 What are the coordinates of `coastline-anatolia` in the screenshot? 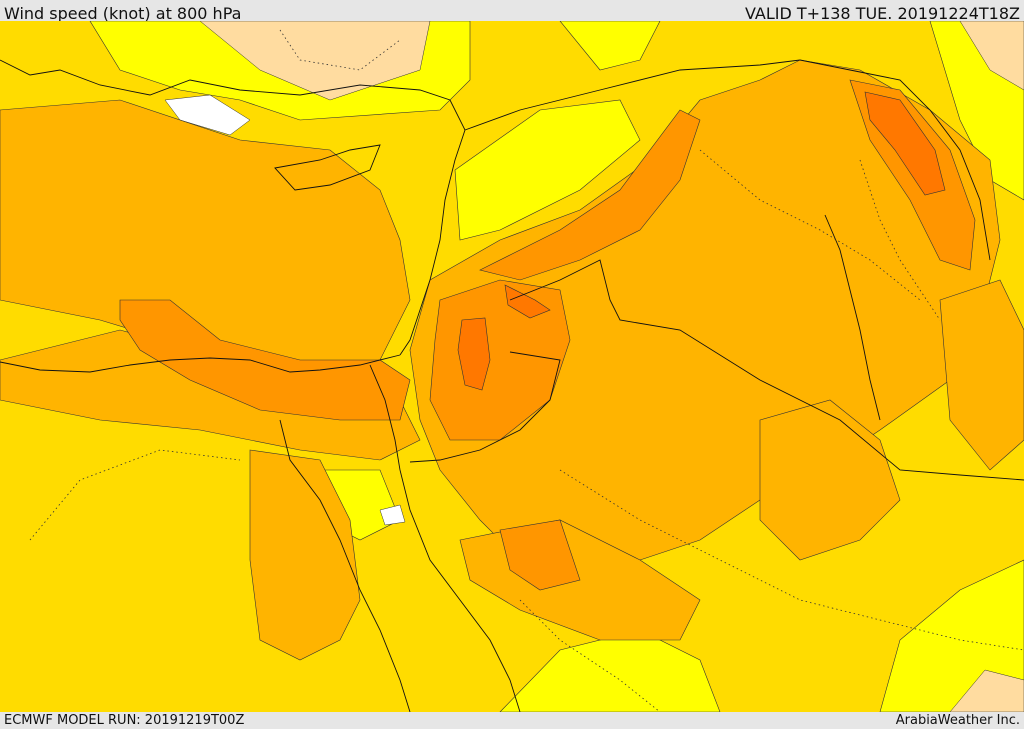 It's located at (233, 95).